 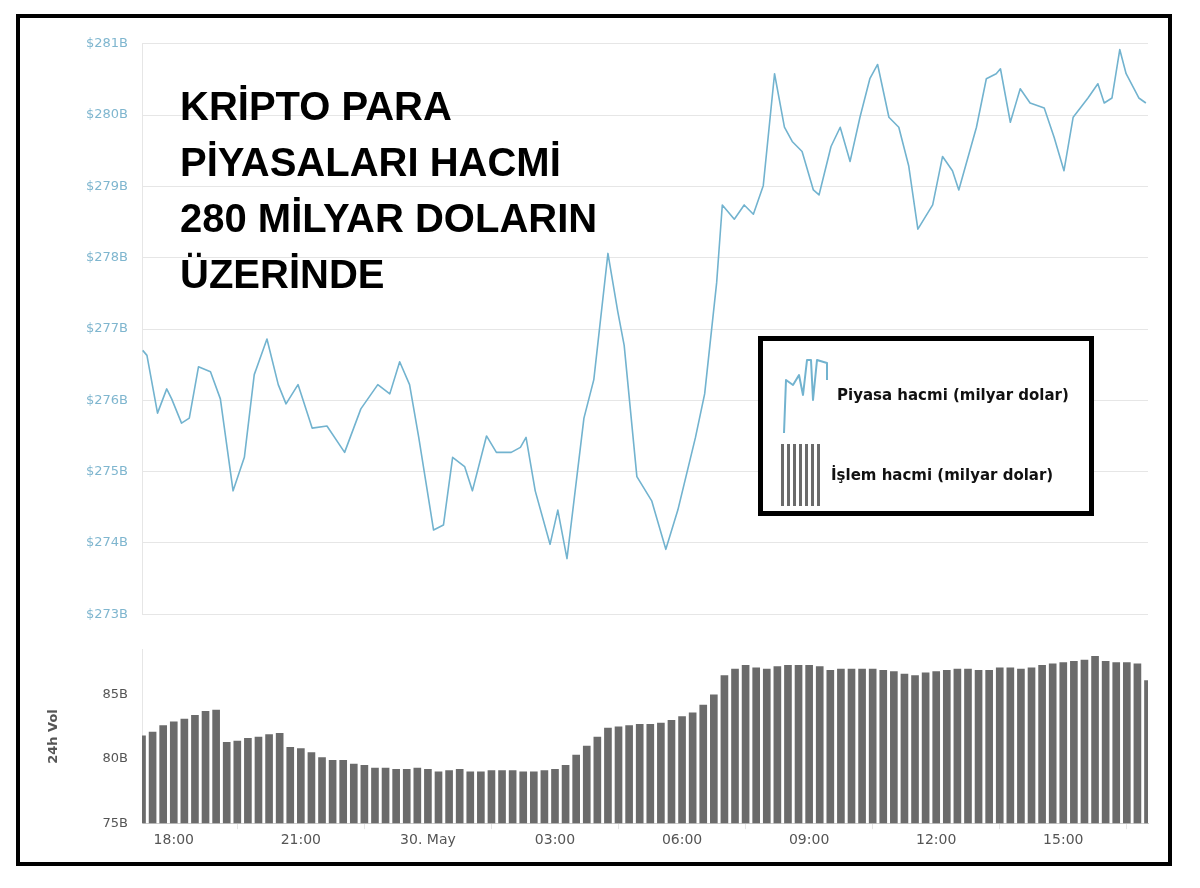 What do you see at coordinates (106, 613) in the screenshot?
I see `y-tick-label: $273B` at bounding box center [106, 613].